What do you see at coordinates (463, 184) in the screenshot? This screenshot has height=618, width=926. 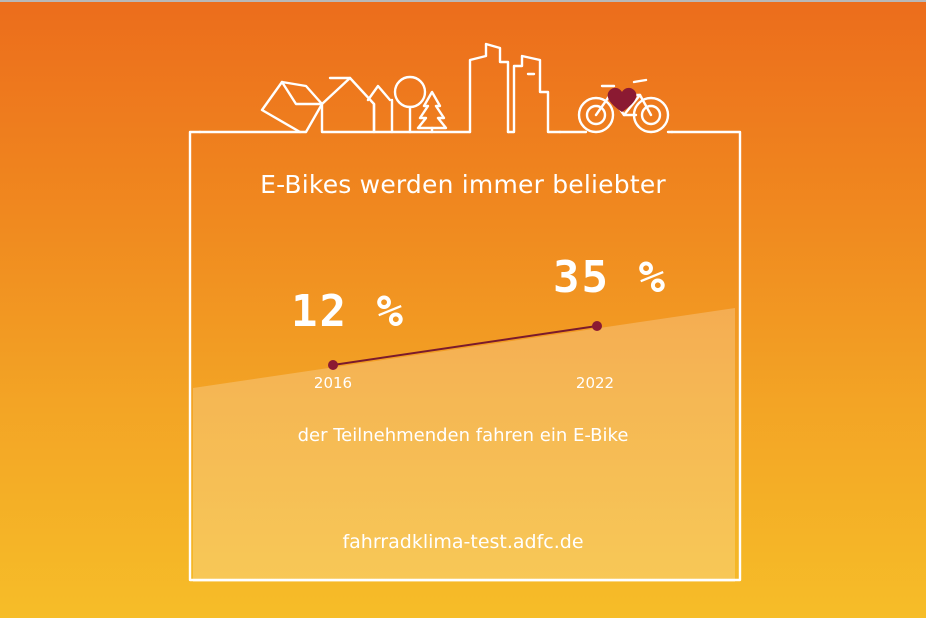 I see `chart-title: E-Bikes werden immer beliebter` at bounding box center [463, 184].